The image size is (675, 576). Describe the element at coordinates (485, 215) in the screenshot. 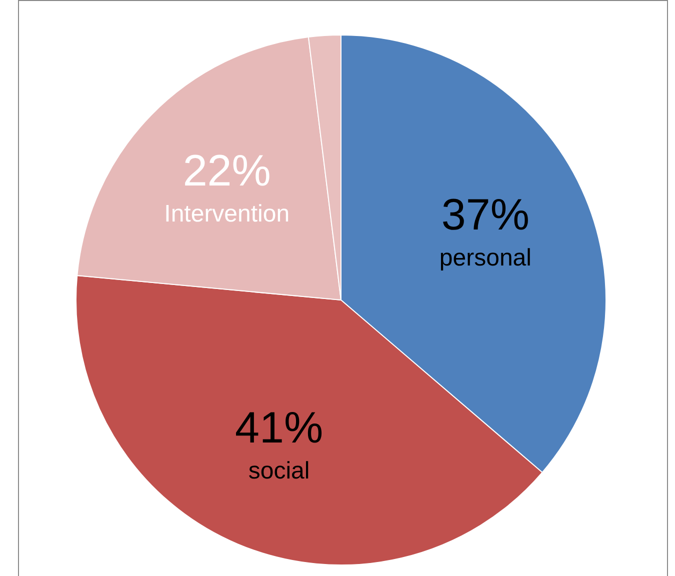

I see `data-label: 37%` at that location.